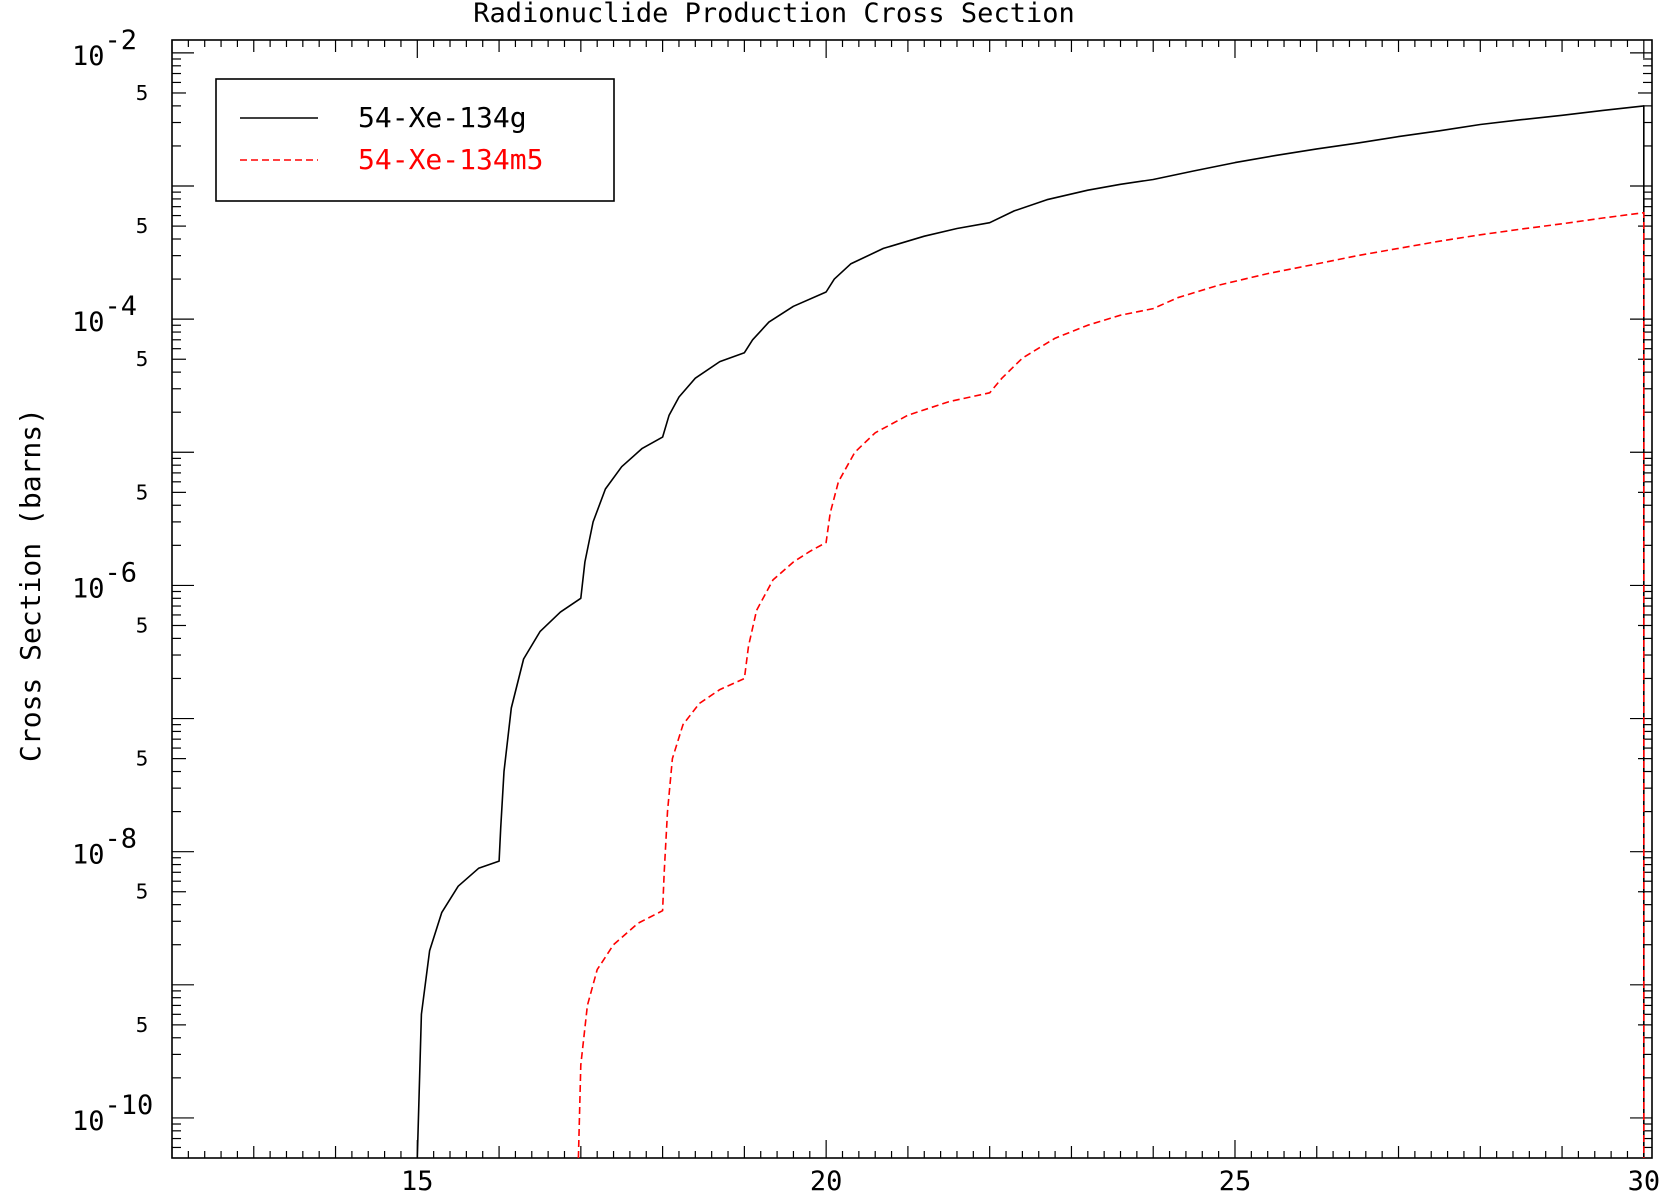  What do you see at coordinates (1235, 1181) in the screenshot?
I see `x-tick-label: 25` at bounding box center [1235, 1181].